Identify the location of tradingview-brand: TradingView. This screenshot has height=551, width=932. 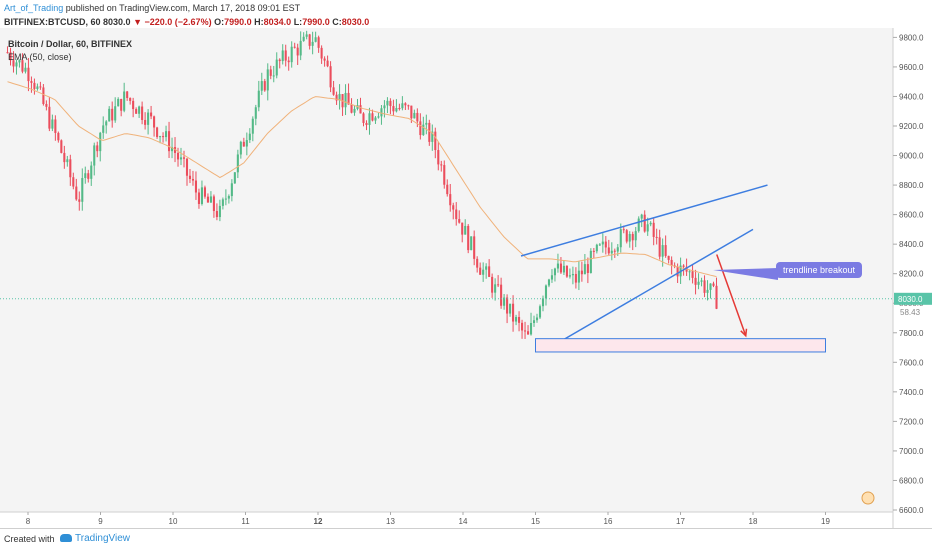
(95, 538).